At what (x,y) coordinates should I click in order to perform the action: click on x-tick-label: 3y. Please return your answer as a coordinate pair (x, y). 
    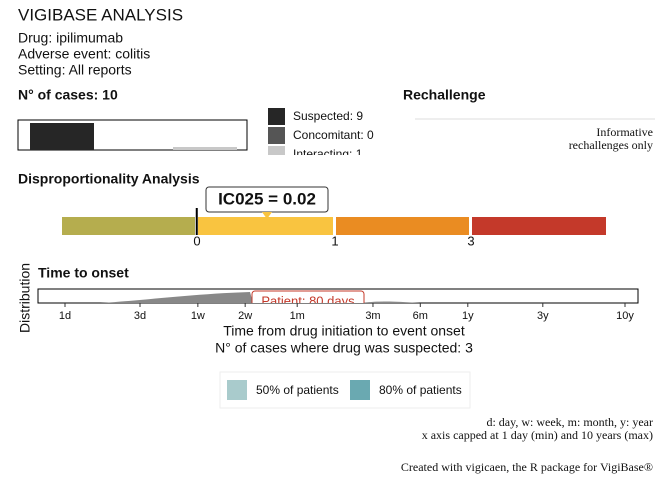
    Looking at the image, I should click on (543, 316).